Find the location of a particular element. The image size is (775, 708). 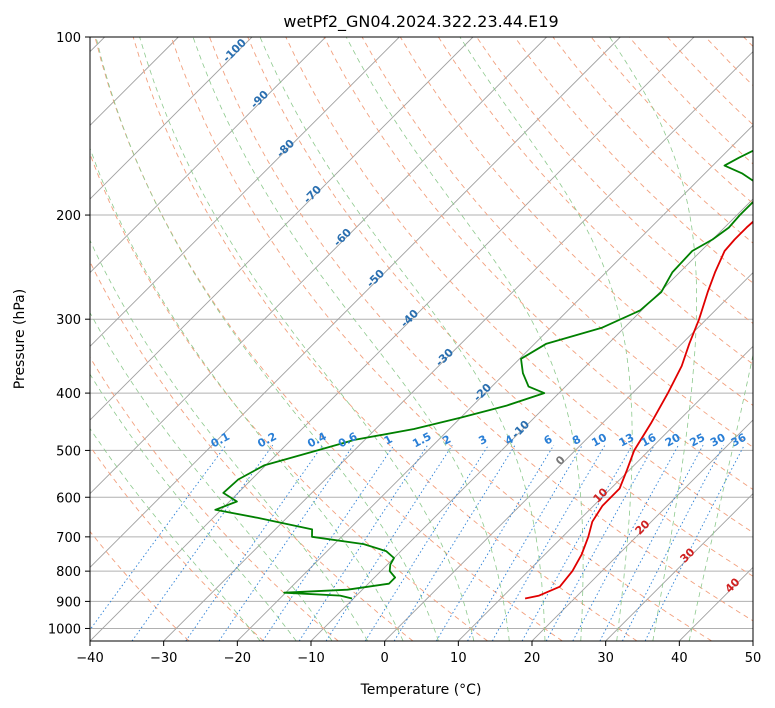

x-tick-label: 30 is located at coordinates (605, 658).